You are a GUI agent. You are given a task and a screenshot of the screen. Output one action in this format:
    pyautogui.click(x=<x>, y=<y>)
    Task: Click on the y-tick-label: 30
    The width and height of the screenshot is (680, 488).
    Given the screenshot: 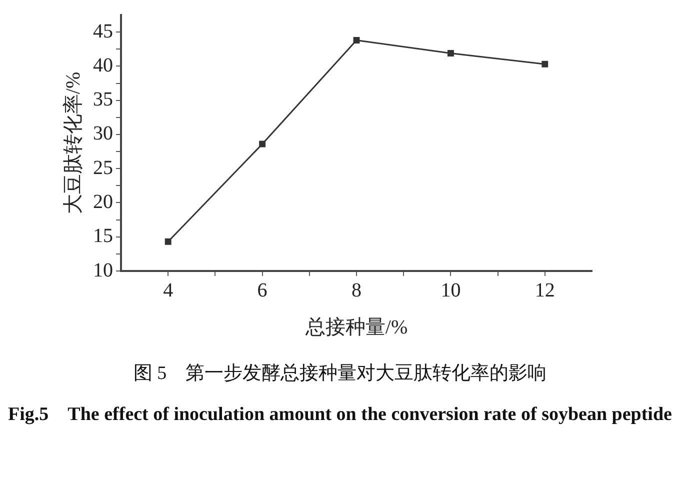 What is the action you would take?
    pyautogui.click(x=103, y=133)
    